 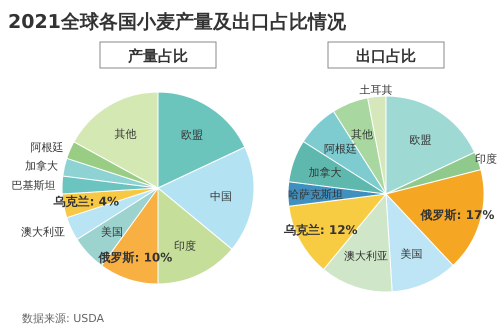 I want to click on slice-label: 巴基斯坦, so click(x=33, y=185).